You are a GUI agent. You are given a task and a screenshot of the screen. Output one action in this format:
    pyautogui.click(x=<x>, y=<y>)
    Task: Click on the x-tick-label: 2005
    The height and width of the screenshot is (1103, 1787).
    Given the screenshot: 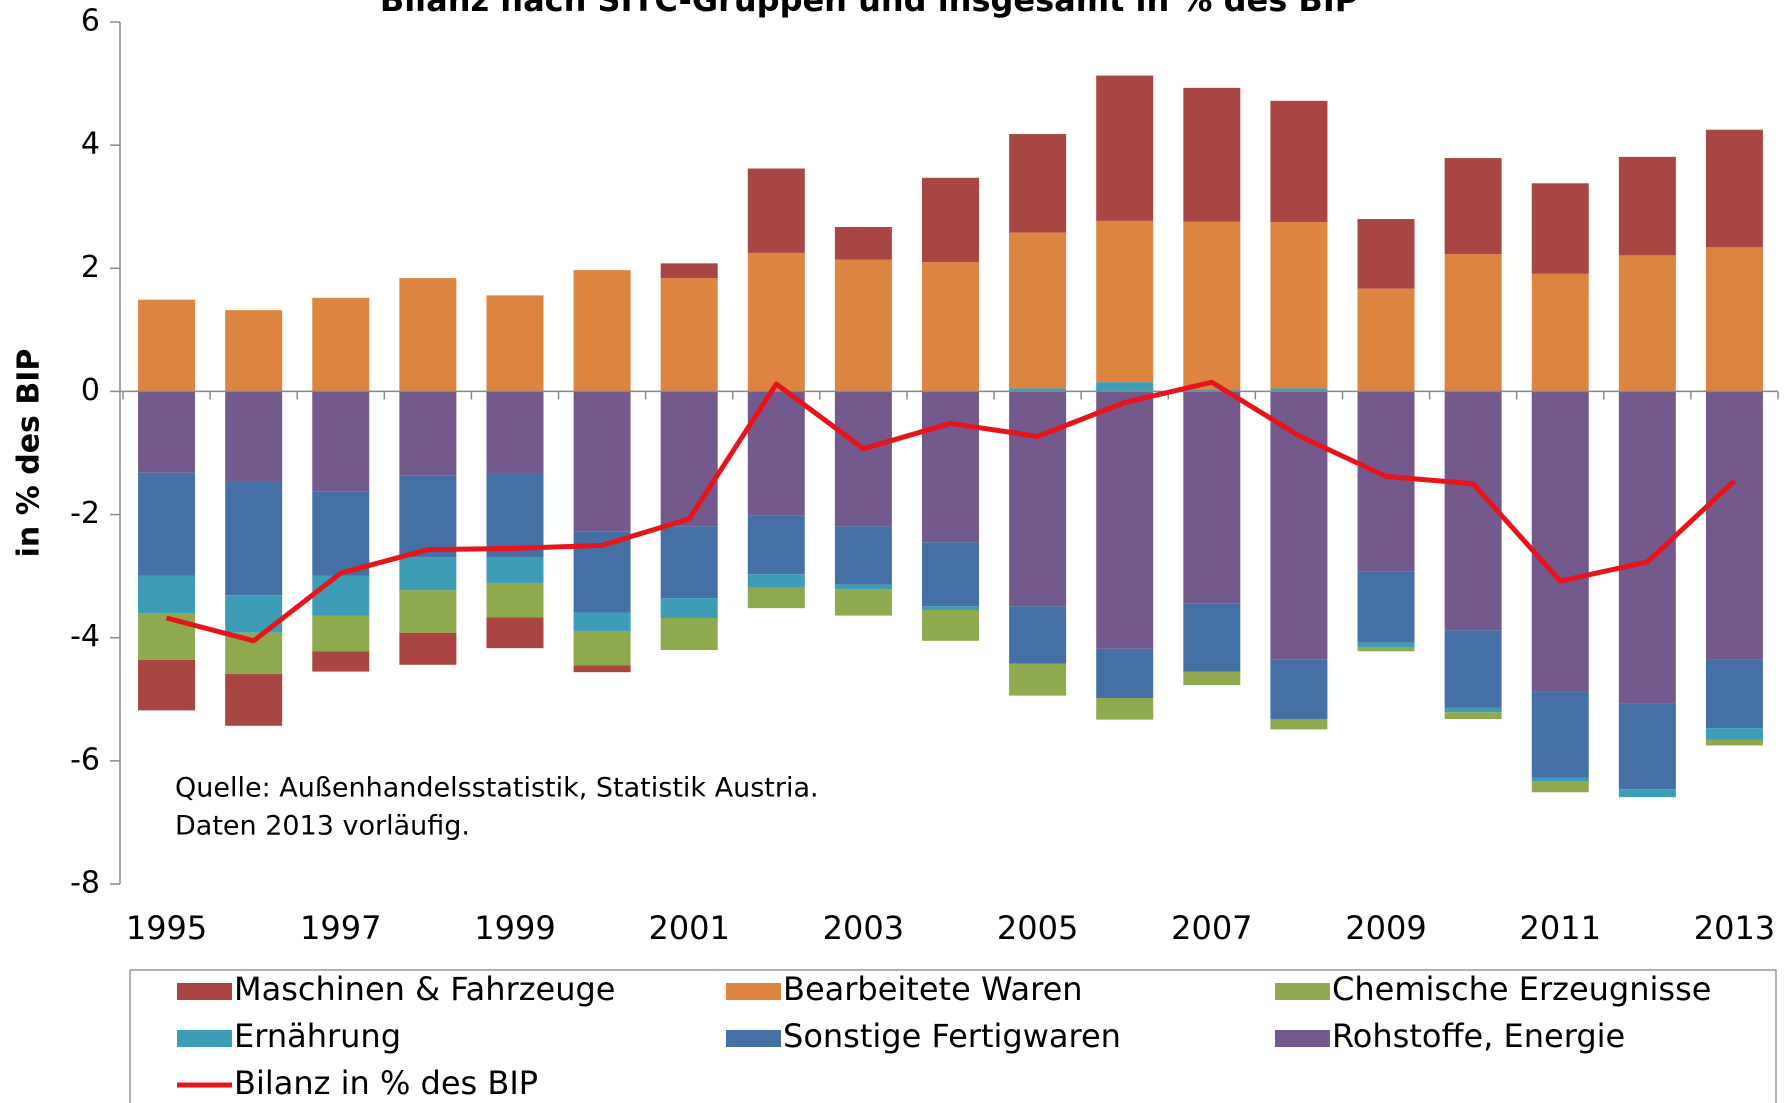 What is the action you would take?
    pyautogui.click(x=1037, y=928)
    